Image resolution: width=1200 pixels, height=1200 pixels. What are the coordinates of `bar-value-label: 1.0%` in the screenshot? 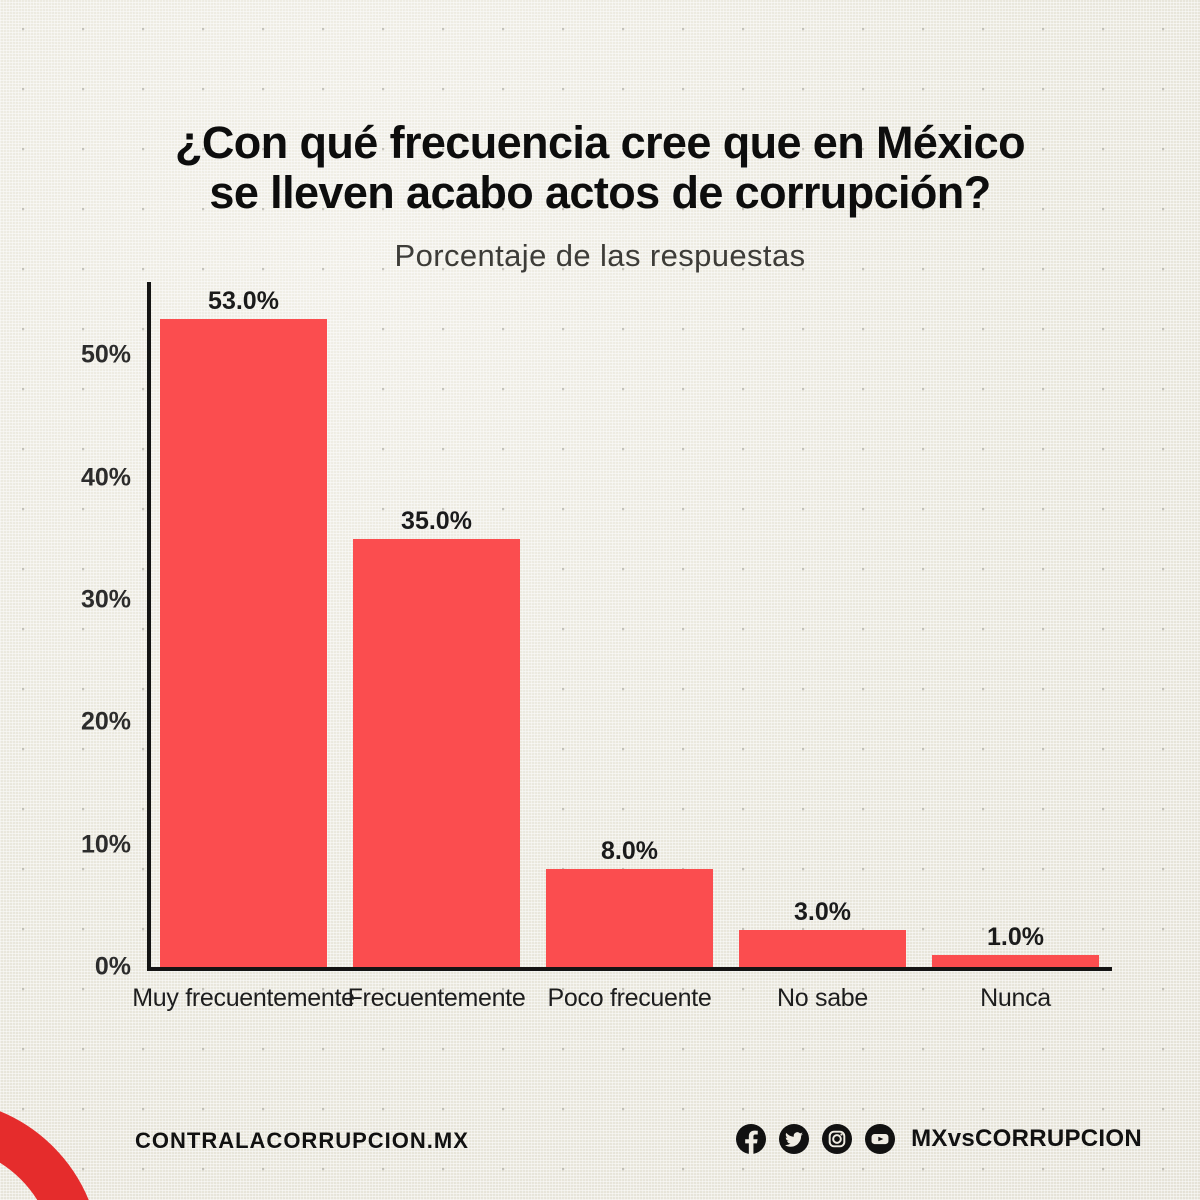 It's located at (1015, 936).